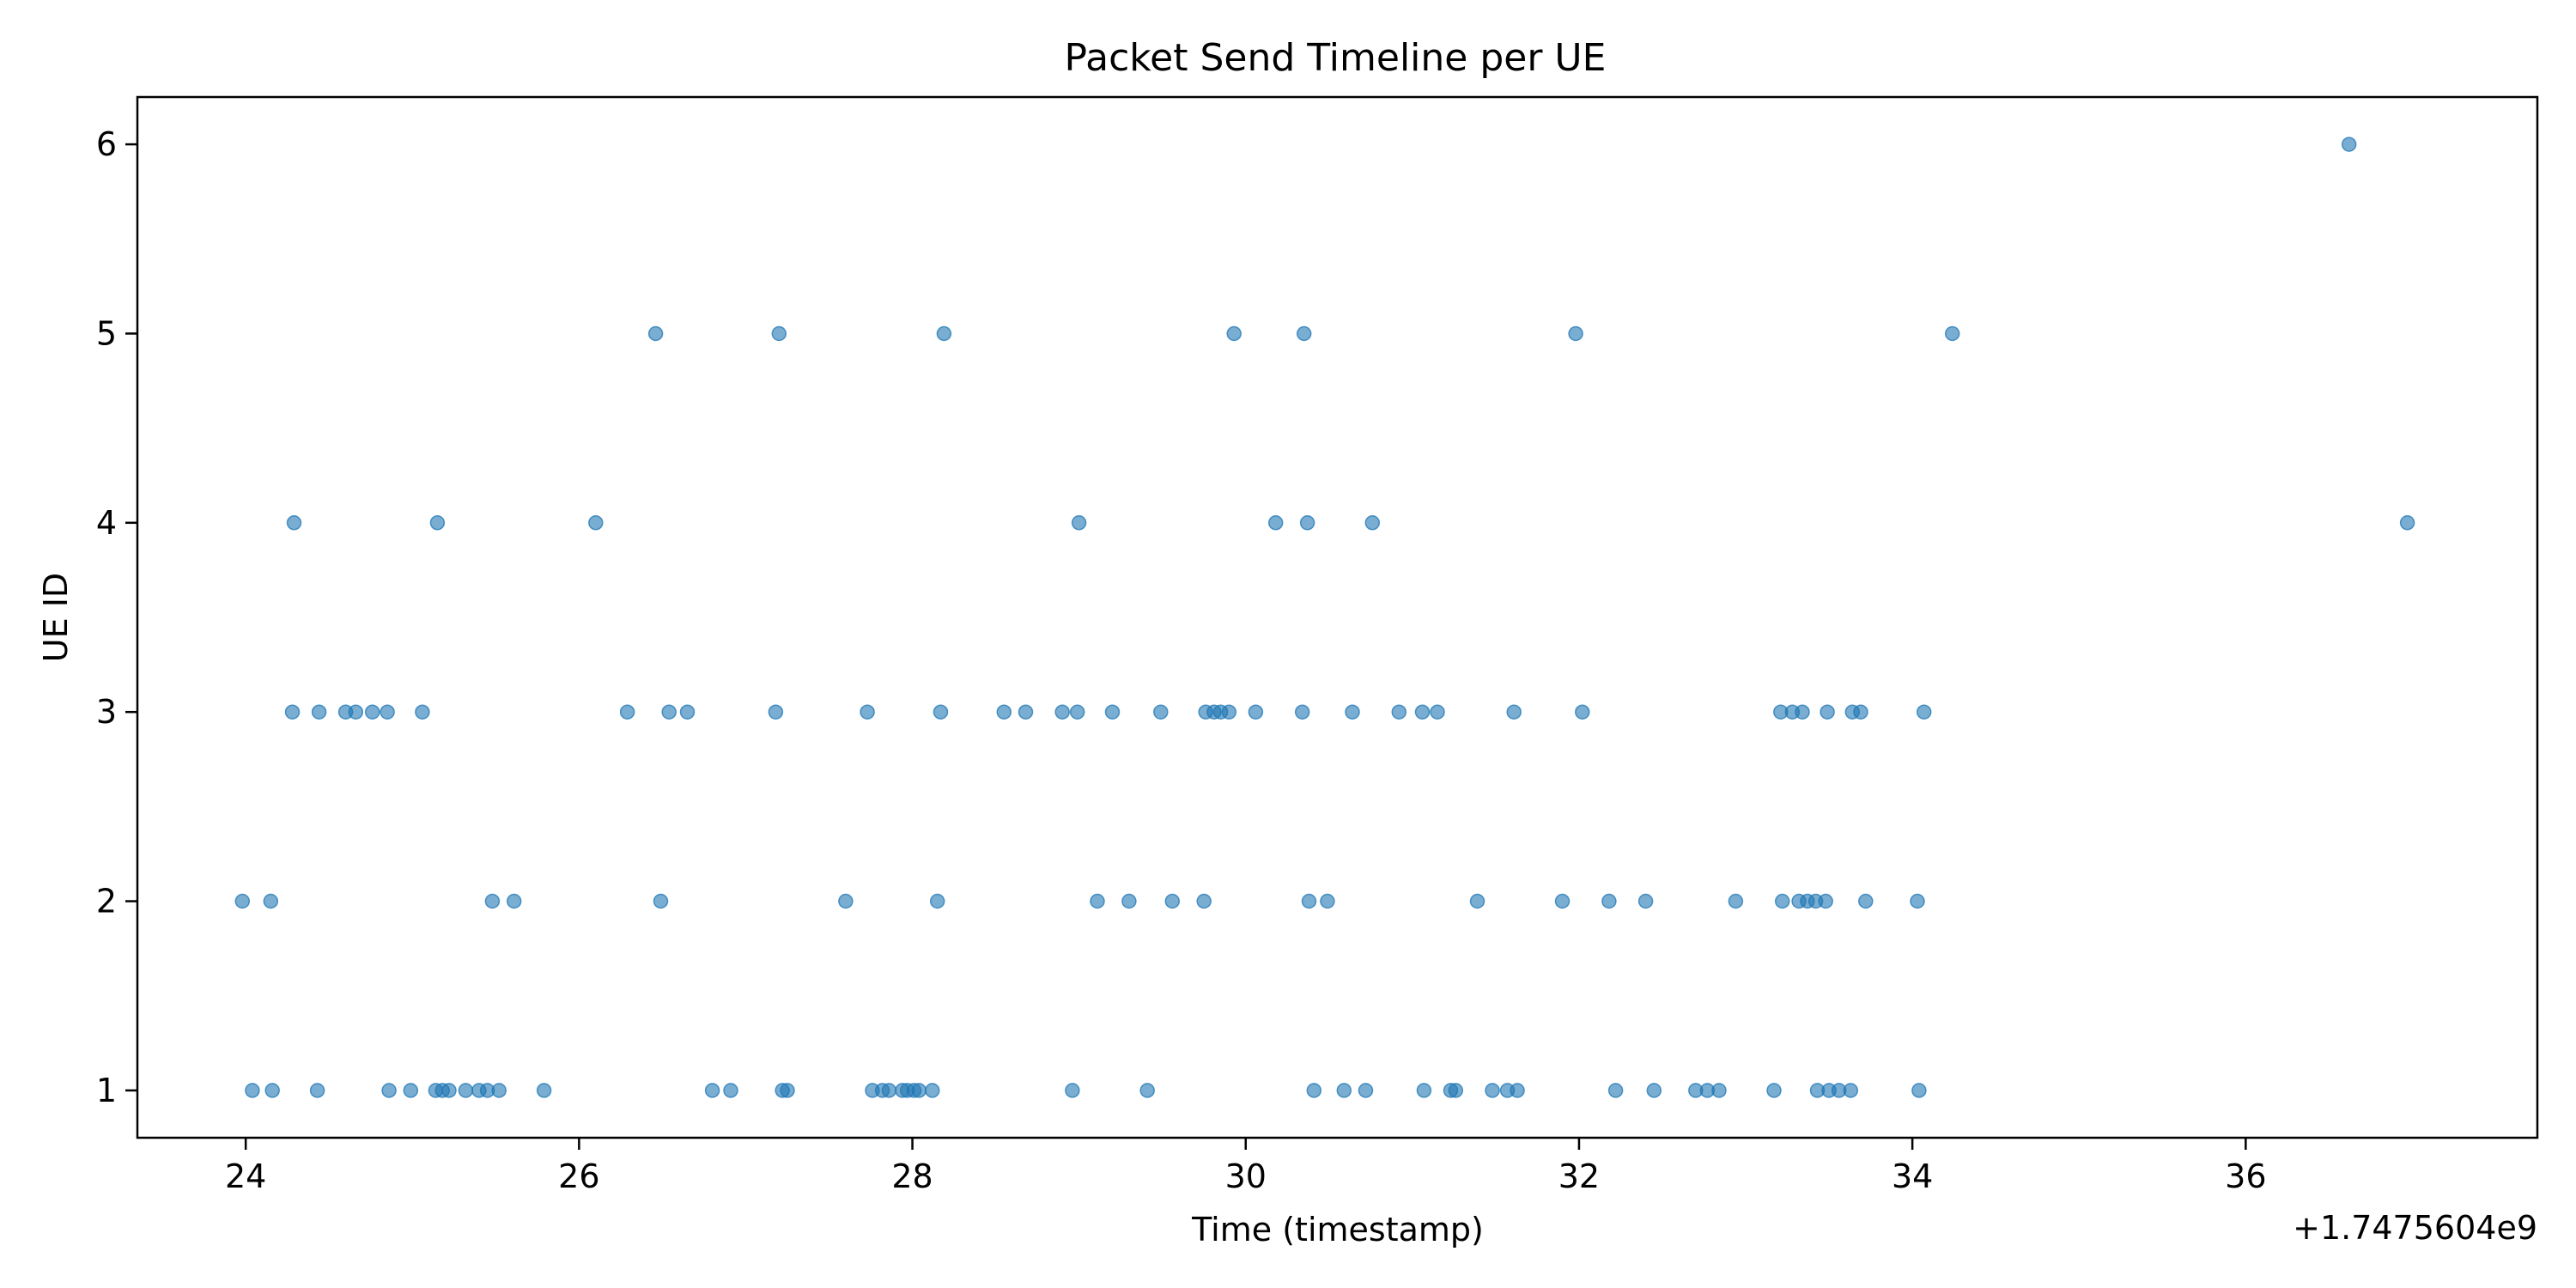 The image size is (2576, 1288). I want to click on x-axis-offset-label: +1.7475604e9, so click(2415, 1228).